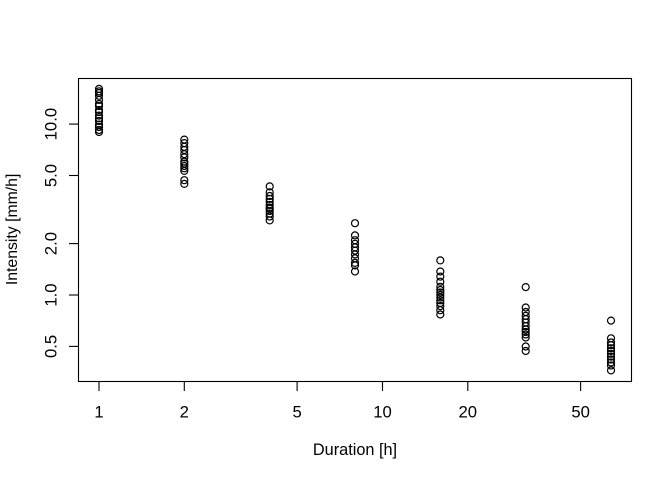  I want to click on svg-text: Duration [h], so click(355, 450).